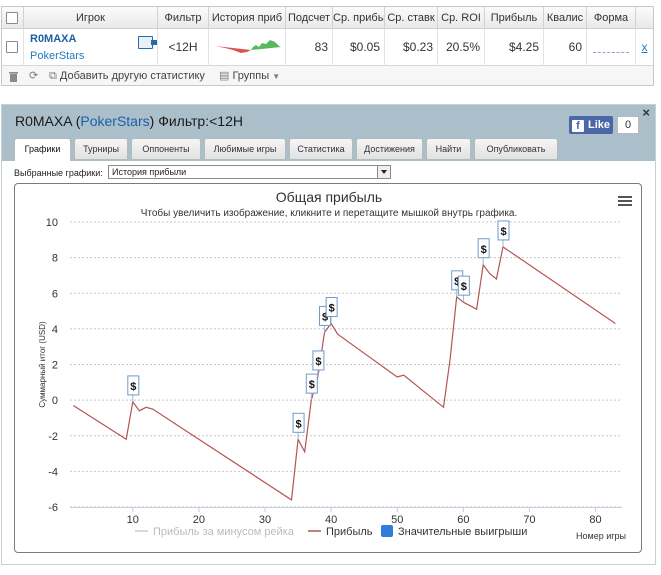 This screenshot has width=661, height=575. What do you see at coordinates (53, 508) in the screenshot?
I see `y-tick-label: -6` at bounding box center [53, 508].